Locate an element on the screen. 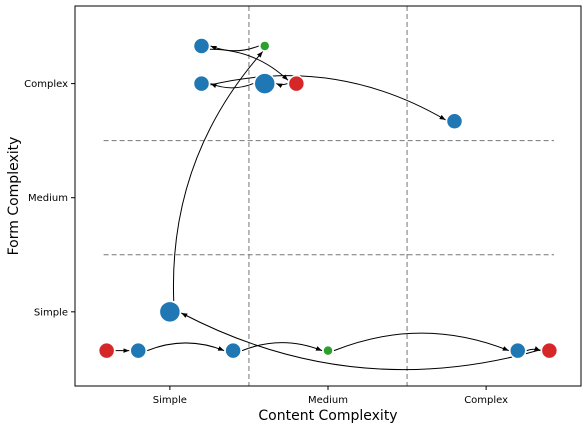  x-tick-label: Simple is located at coordinates (170, 400).